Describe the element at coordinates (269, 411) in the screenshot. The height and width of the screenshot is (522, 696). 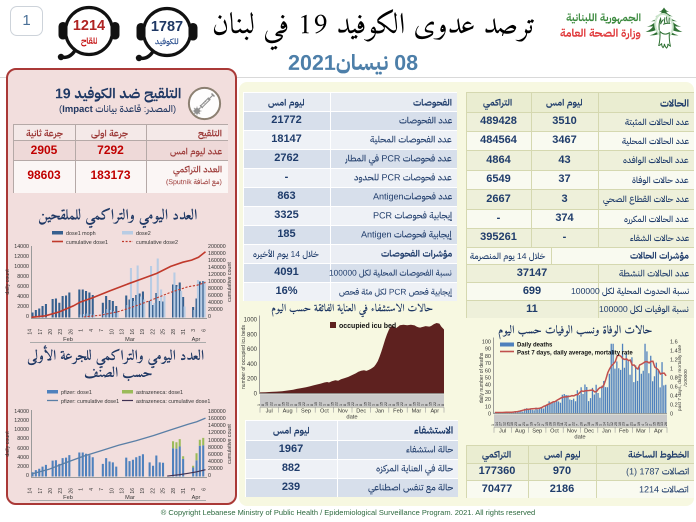
I see `svg-text: Jul` at that location.